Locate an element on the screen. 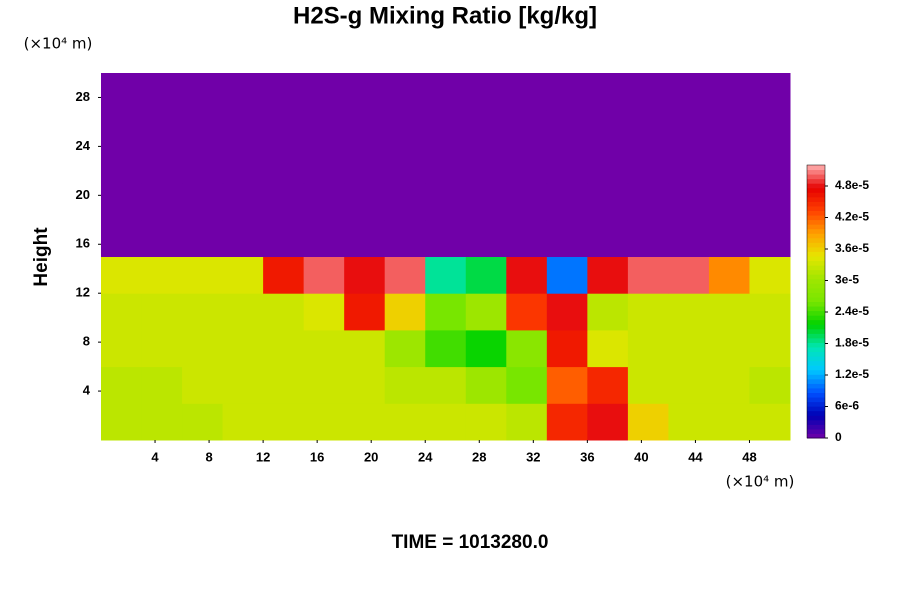  x-unit: (×10⁴ m) is located at coordinates (760, 482).